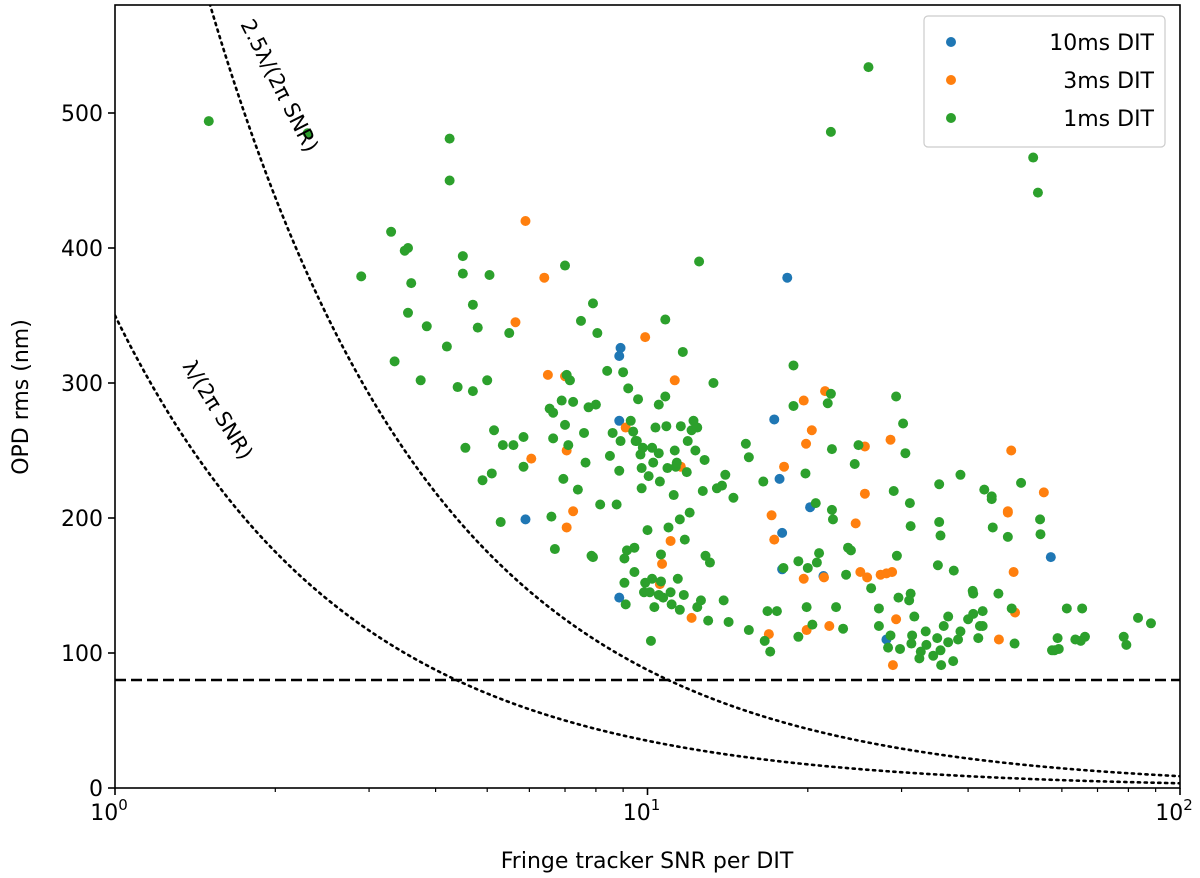 This screenshot has width=1200, height=878. Describe the element at coordinates (21, 397) in the screenshot. I see `y-axis-label: OPD rms (nm)` at that location.